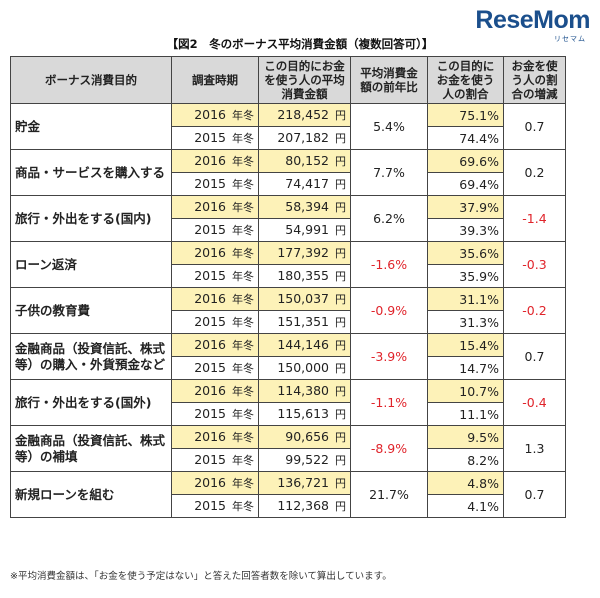 The width and height of the screenshot is (600, 598). What do you see at coordinates (389, 264) in the screenshot?
I see `yoy-cell: -1.6%` at bounding box center [389, 264].